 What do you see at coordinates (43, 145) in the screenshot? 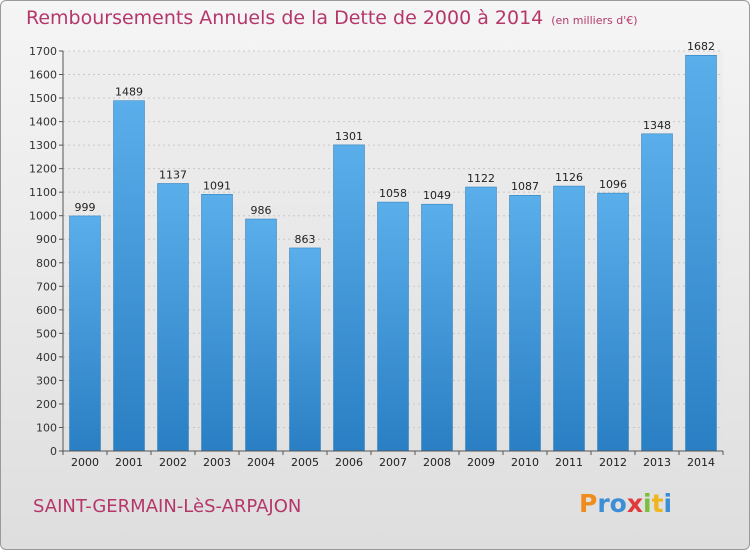
I see `y-tick-label: 1300` at bounding box center [43, 145].